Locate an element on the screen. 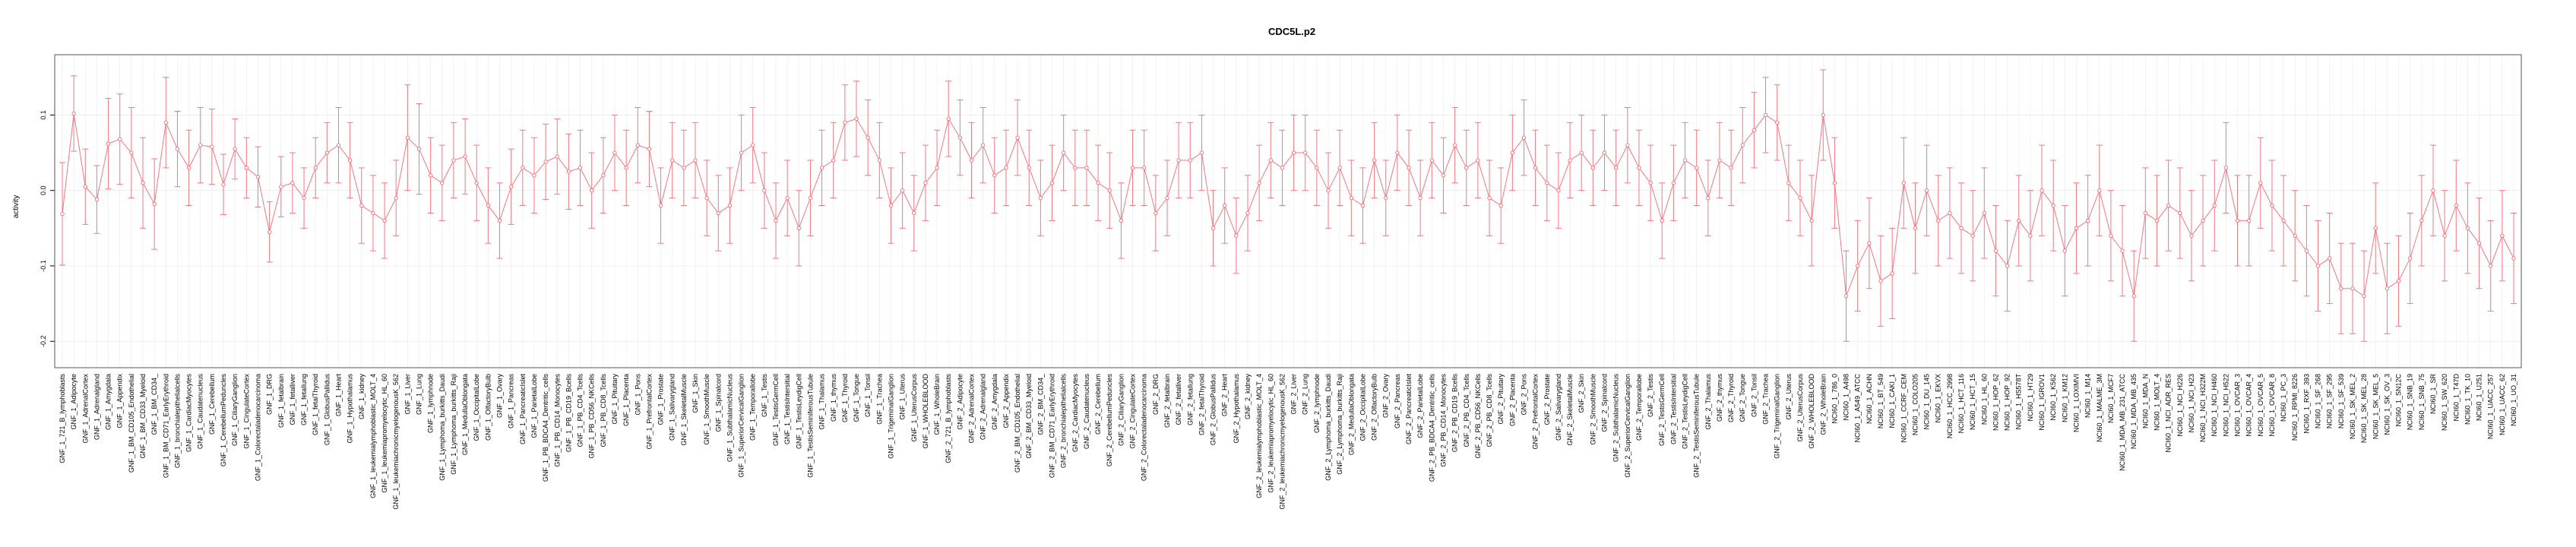 This screenshot has width=2576, height=547. x-tick-label: GNF_2_PB_CD14_Monocytes is located at coordinates (1443, 420).